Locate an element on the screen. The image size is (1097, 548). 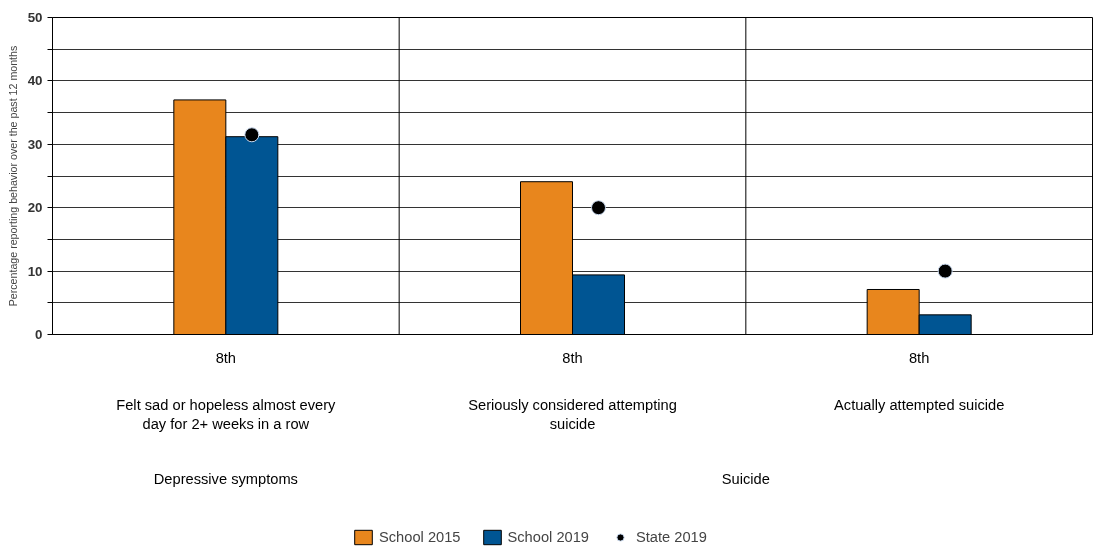
y-tick-label: 0 is located at coordinates (39, 334).